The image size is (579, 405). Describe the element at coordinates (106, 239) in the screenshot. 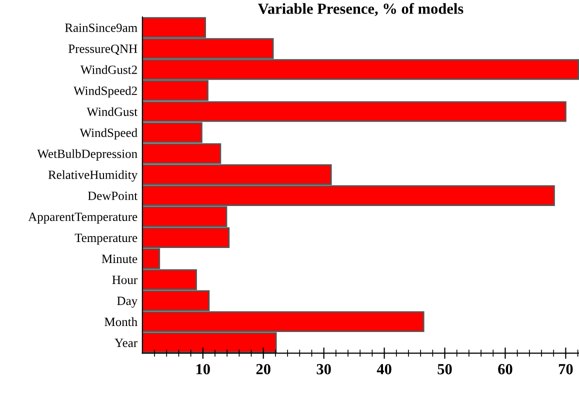

I see `y-tick-label: Temperature` at that location.